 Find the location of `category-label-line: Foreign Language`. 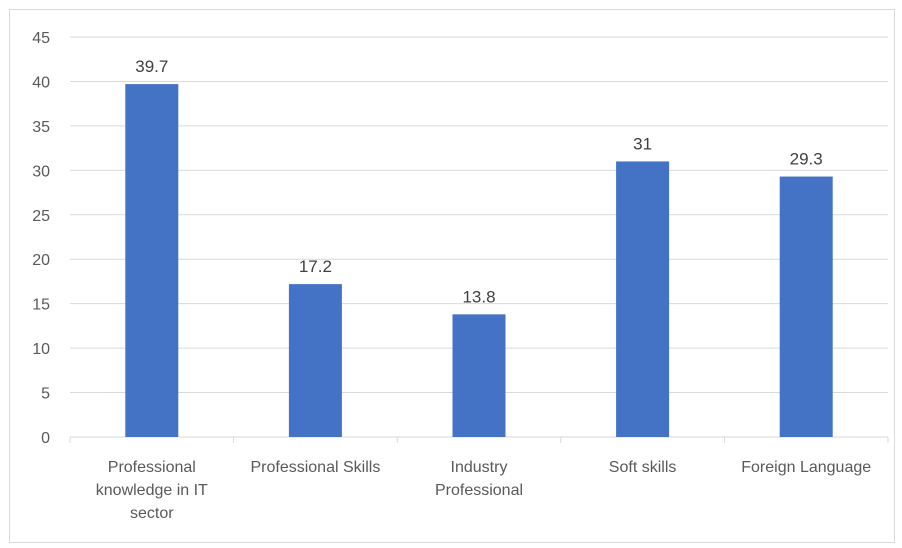

category-label-line: Foreign Language is located at coordinates (806, 467).